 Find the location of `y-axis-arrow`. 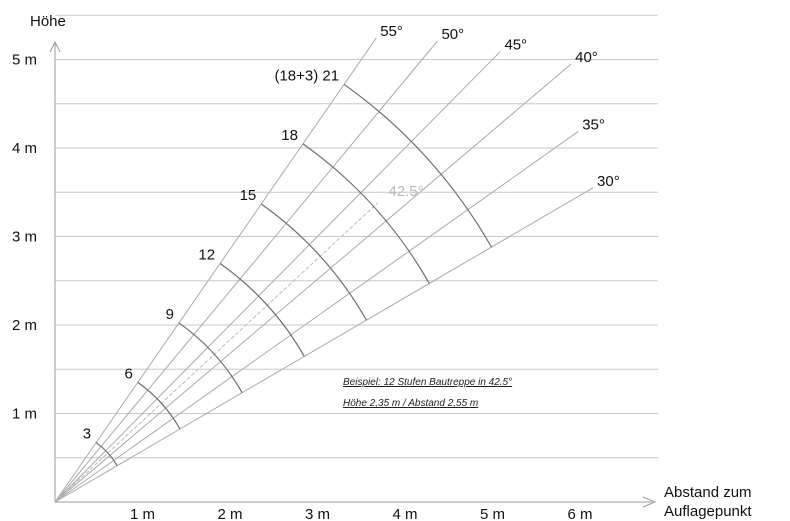

y-axis-arrow is located at coordinates (55, 46).